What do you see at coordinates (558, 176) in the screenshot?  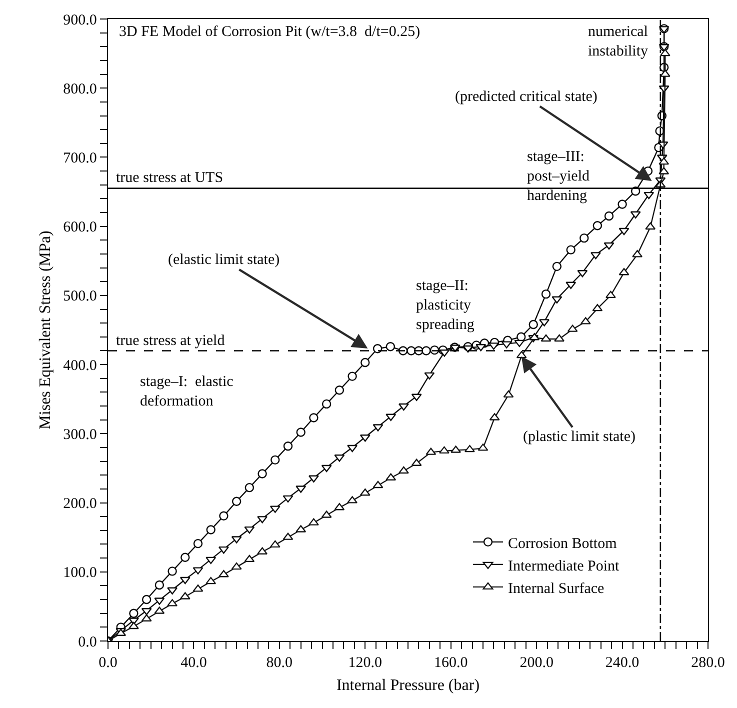 I see `annotation: stage–III: post–yield hardening` at bounding box center [558, 176].